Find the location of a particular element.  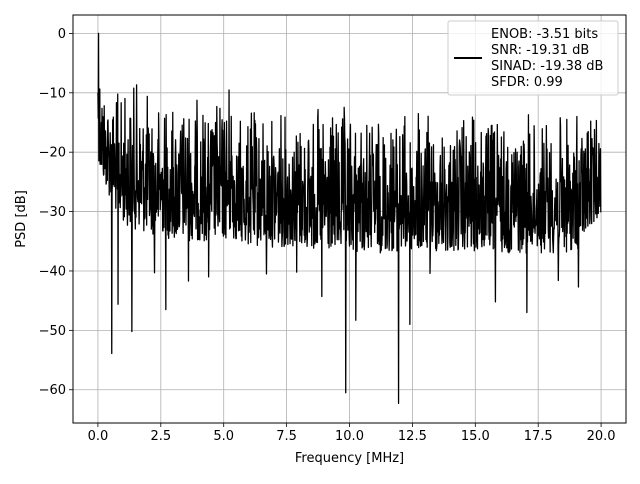

x-tick-label: 7.5 is located at coordinates (286, 436).